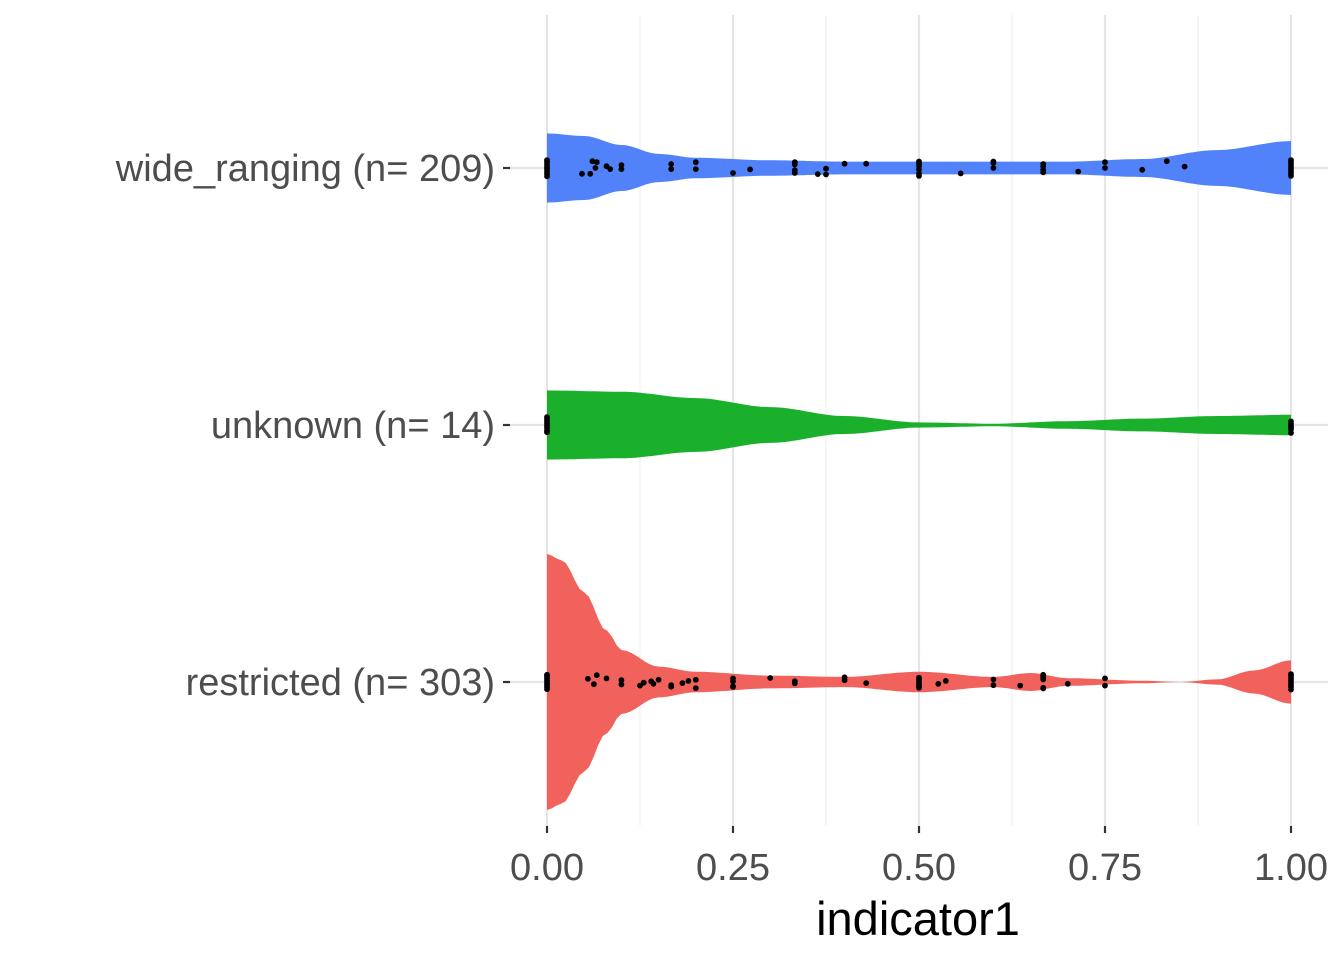 This screenshot has height=960, width=1344. I want to click on y-tick-label: unknown (n= 14), so click(353, 426).